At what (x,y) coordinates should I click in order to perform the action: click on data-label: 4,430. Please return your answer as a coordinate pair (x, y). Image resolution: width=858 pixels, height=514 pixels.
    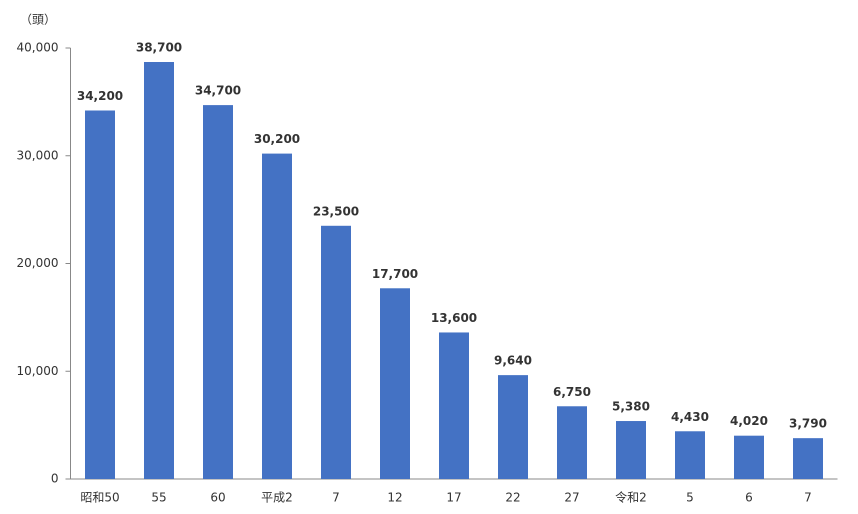
    Looking at the image, I should click on (690, 417).